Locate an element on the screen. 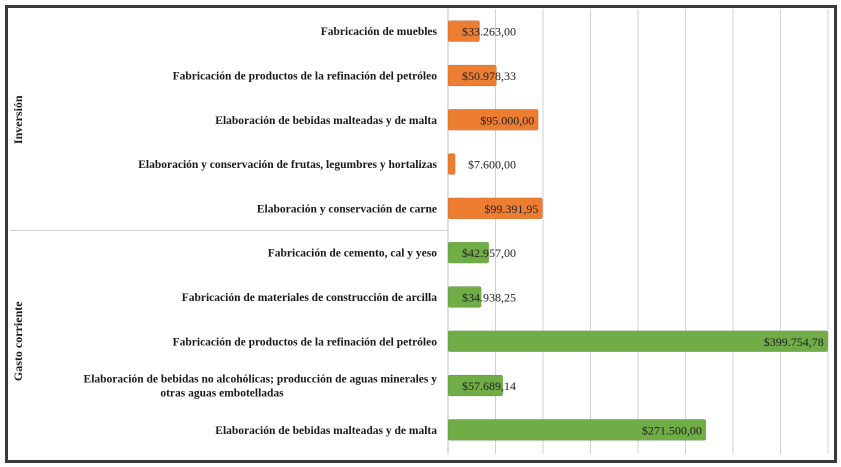 The image size is (841, 467). category-label: Fabricación de muebles is located at coordinates (379, 32).